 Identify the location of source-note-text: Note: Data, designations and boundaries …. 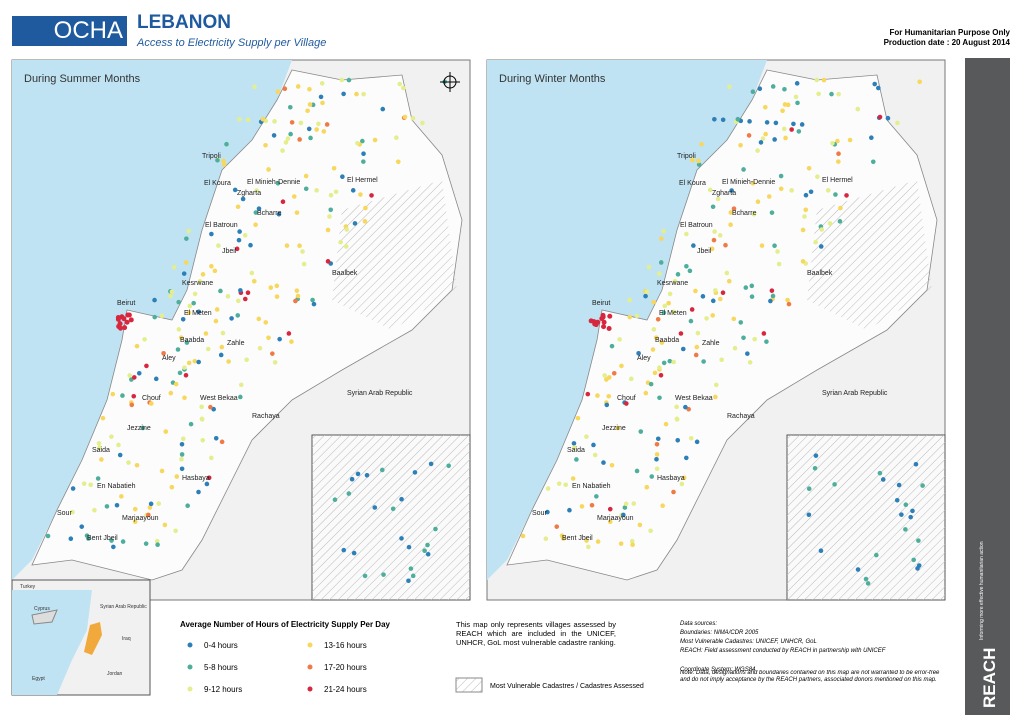
(810, 677).